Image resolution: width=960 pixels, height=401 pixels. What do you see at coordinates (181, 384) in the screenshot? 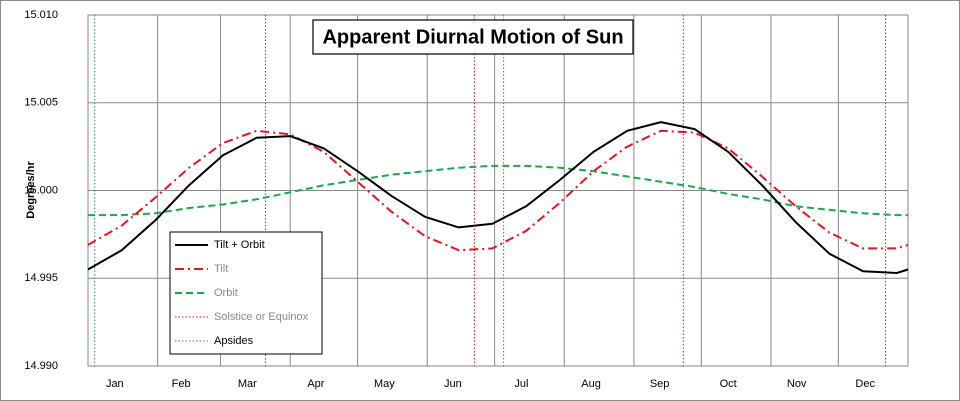
I see `x-tick-label: Feb` at bounding box center [181, 384].